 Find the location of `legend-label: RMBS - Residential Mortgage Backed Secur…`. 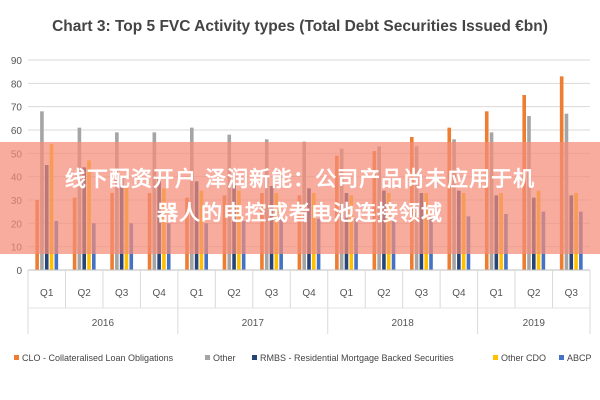

legend-label: RMBS - Residential Mortgage Backed Secur… is located at coordinates (357, 358).